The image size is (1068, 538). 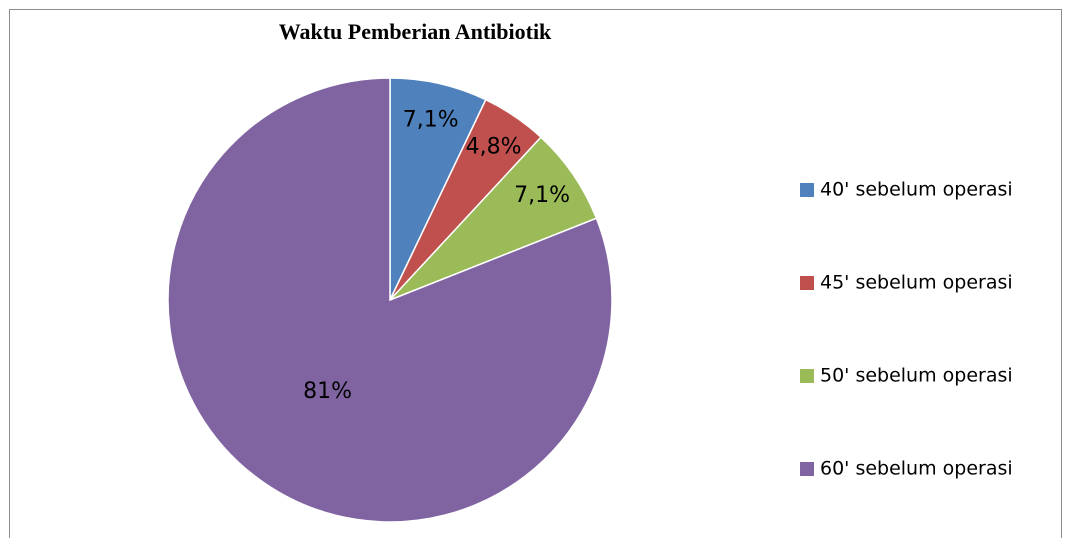 I want to click on legend-label: 45' sebelum operasi, so click(x=916, y=283).